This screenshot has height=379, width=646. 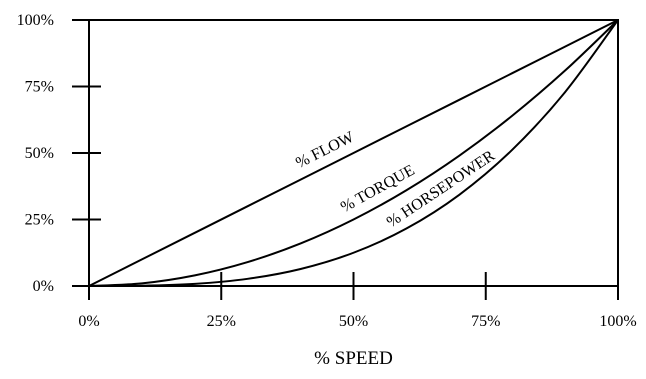 What do you see at coordinates (325, 150) in the screenshot?
I see `series-label-flow: % FLOW` at bounding box center [325, 150].